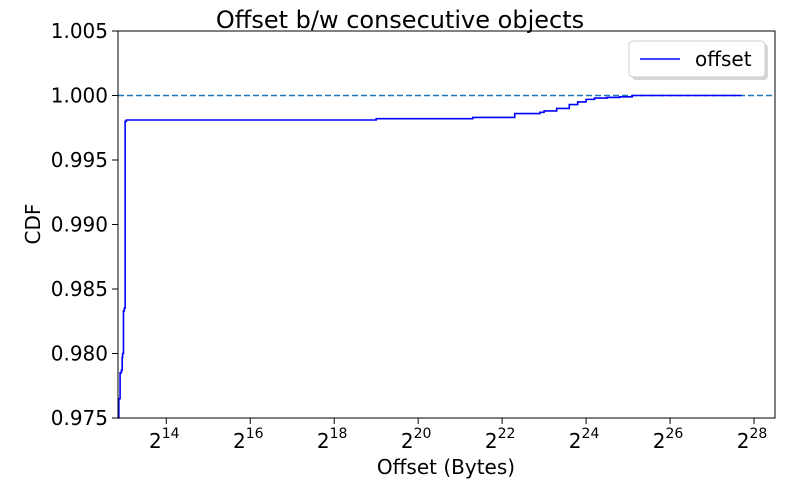 This screenshot has width=800, height=500. I want to click on y-tick-label: 0.980, so click(79, 354).